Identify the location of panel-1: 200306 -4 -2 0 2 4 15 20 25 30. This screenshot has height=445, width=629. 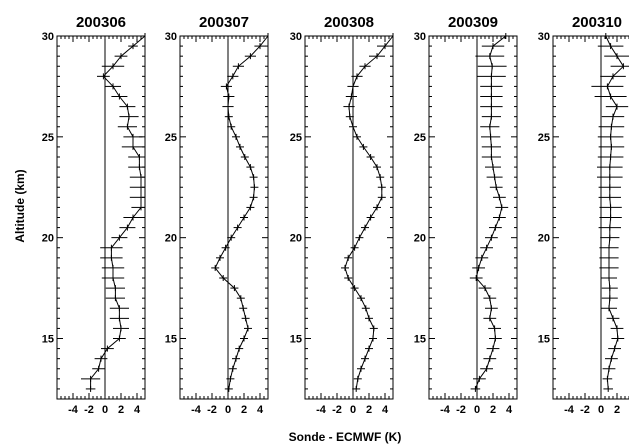
(94, 215).